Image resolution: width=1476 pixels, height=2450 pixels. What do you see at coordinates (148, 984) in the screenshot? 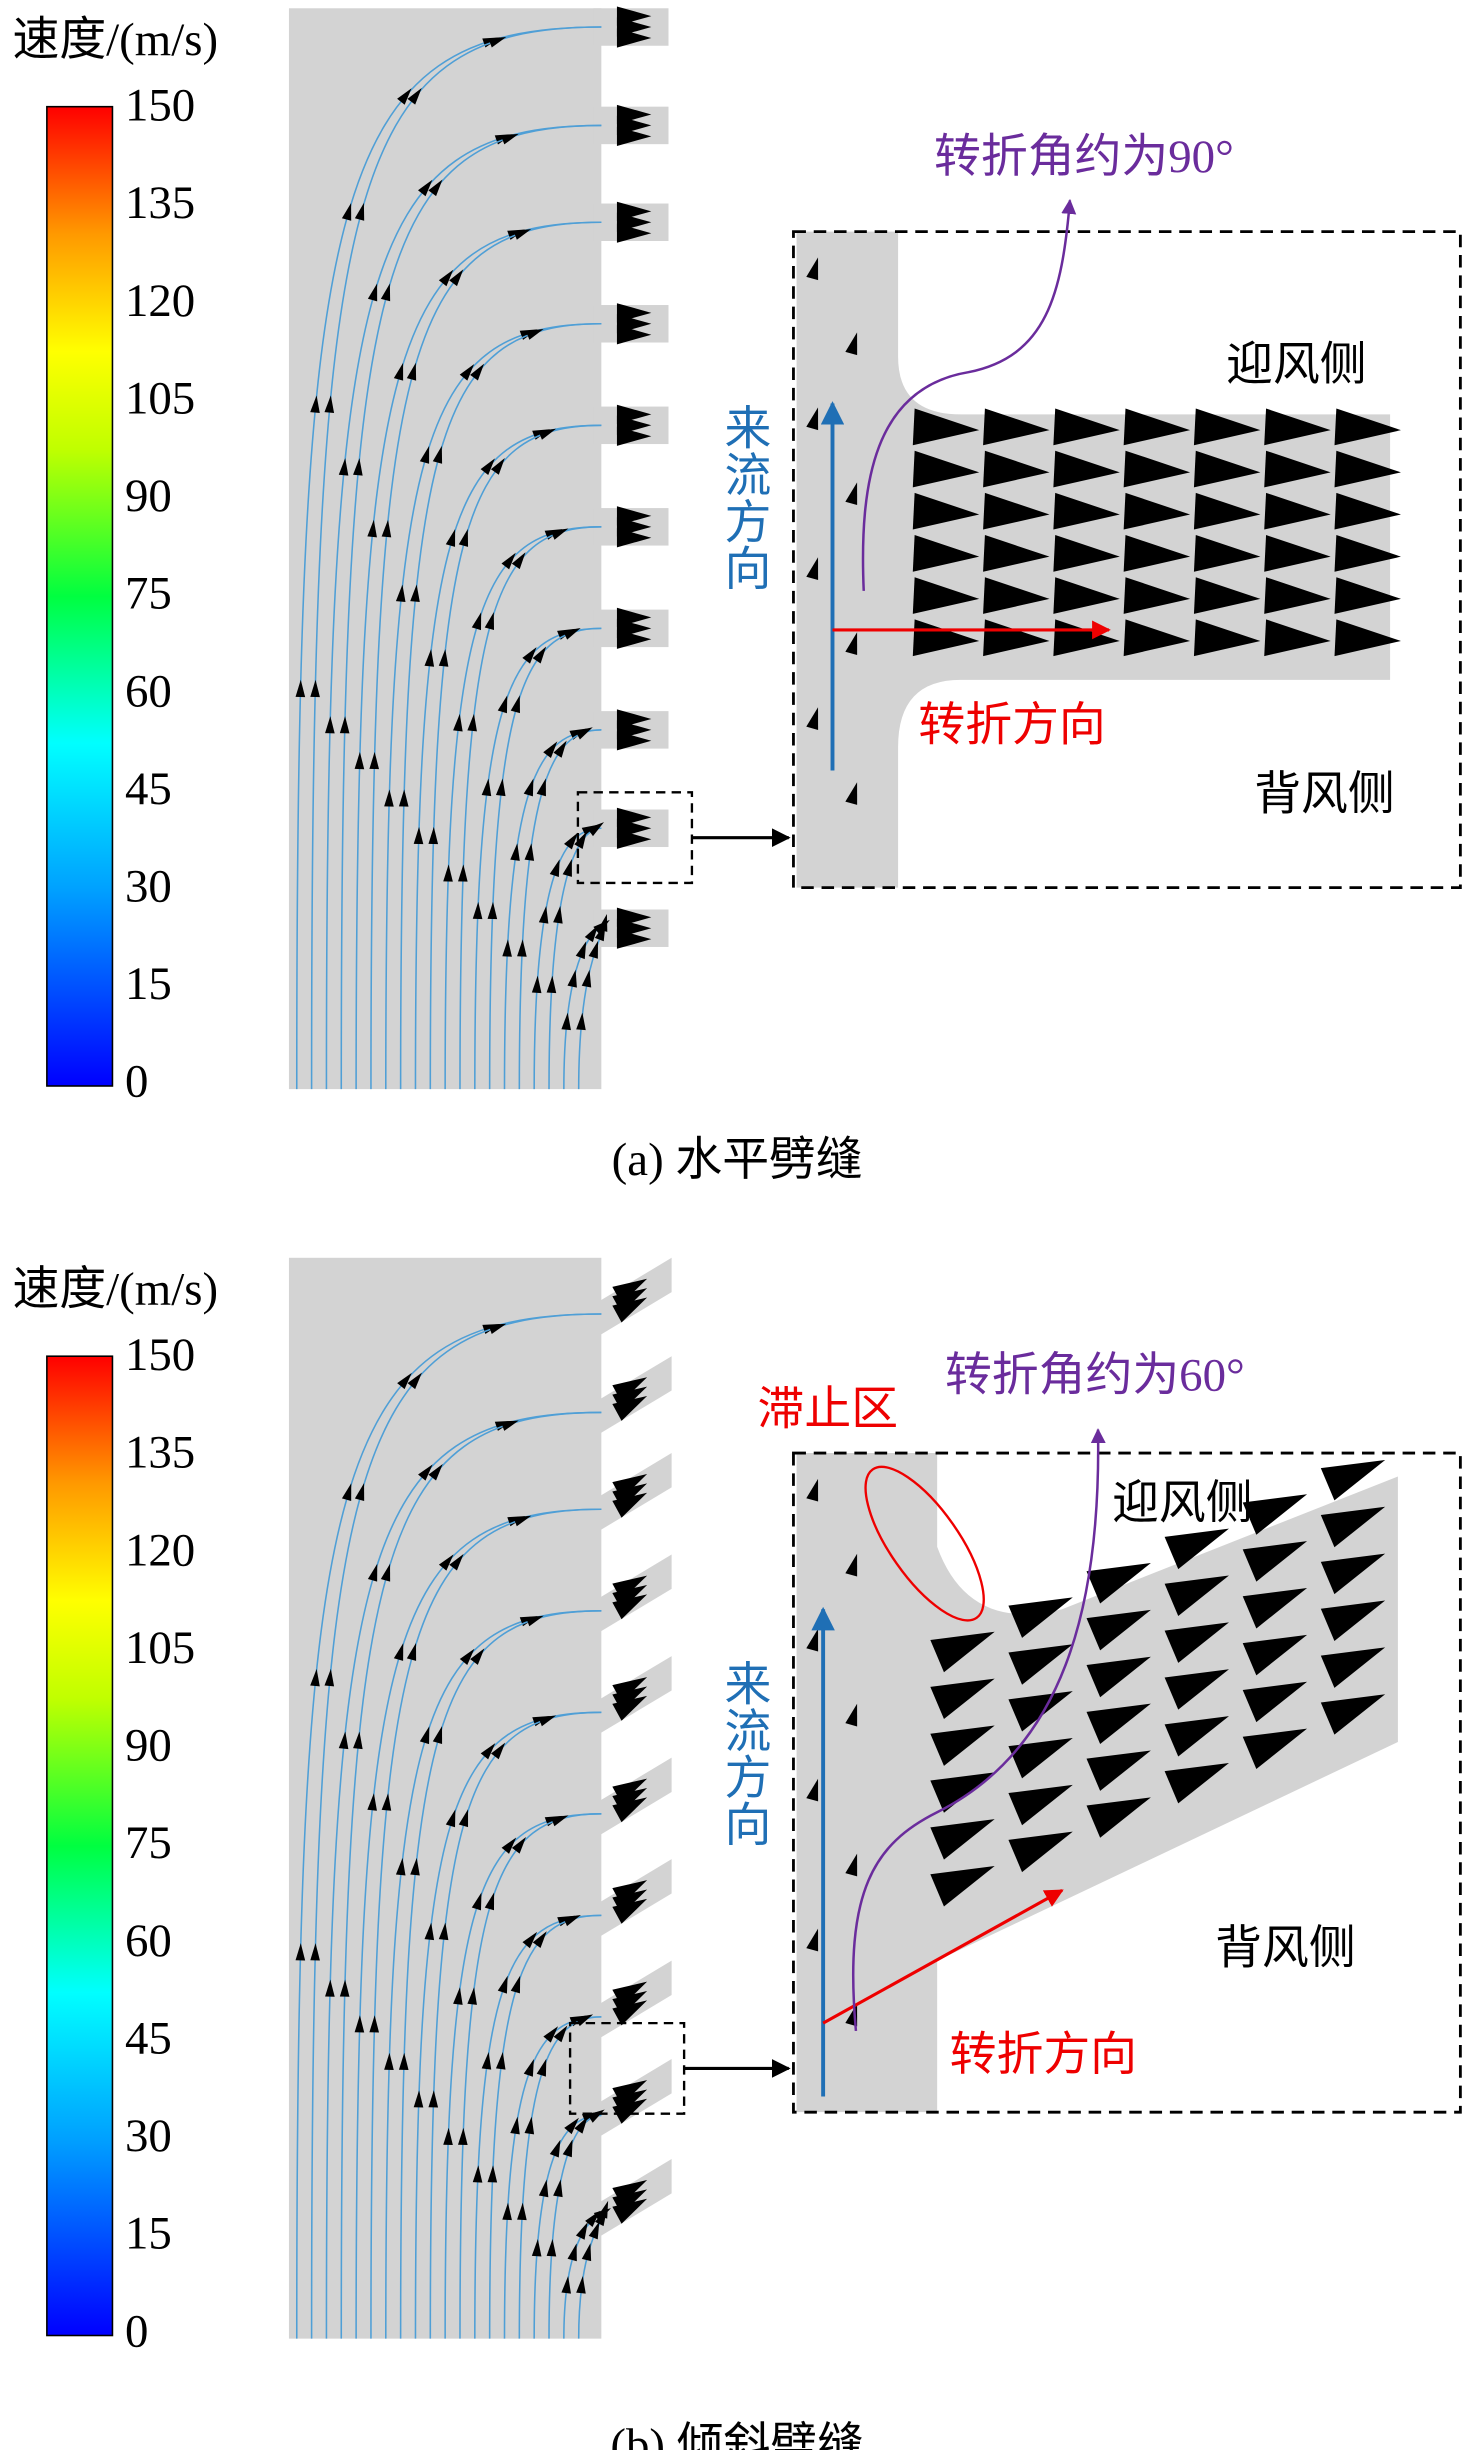
I see `colorbar-tick-label: 15` at bounding box center [148, 984].